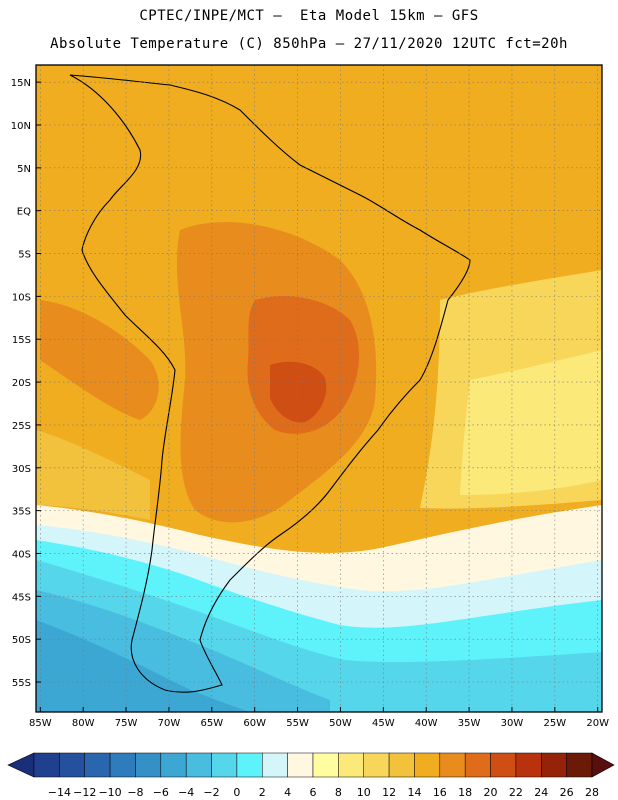 The width and height of the screenshot is (618, 800). Describe the element at coordinates (21, 765) in the screenshot. I see `colorbar-underflow-arrow` at that location.